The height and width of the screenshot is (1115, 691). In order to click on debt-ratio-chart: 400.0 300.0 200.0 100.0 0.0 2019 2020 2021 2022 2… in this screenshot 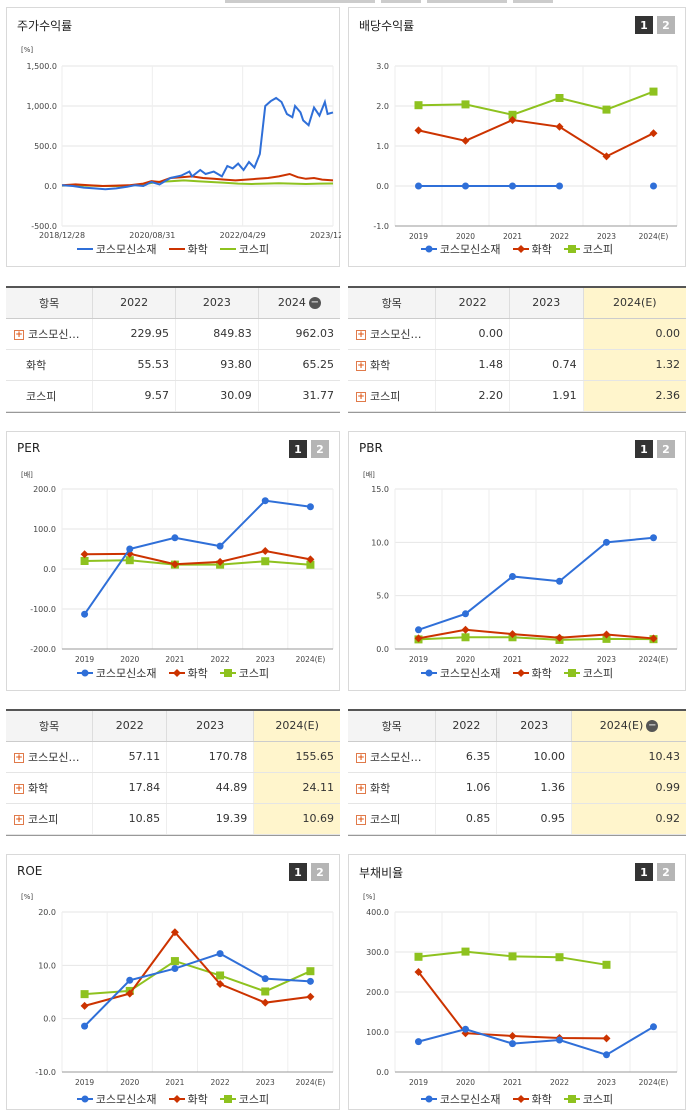, I will do `click(518, 983)`.